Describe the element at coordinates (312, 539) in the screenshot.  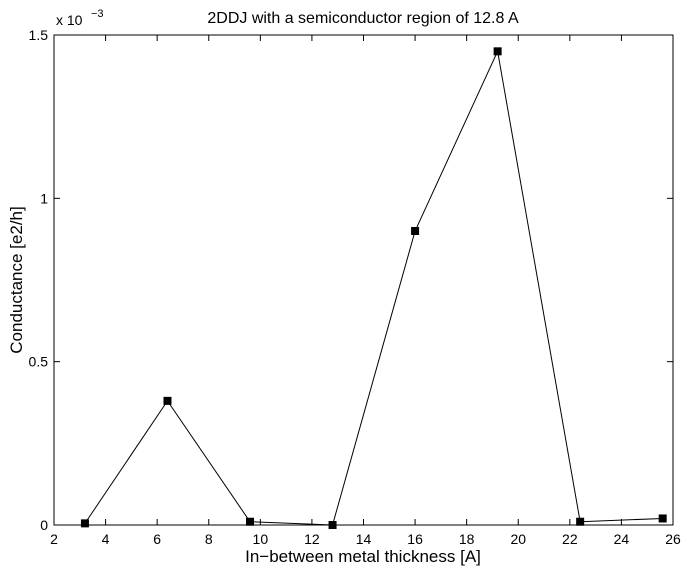
I see `x-tick-label: 12` at that location.